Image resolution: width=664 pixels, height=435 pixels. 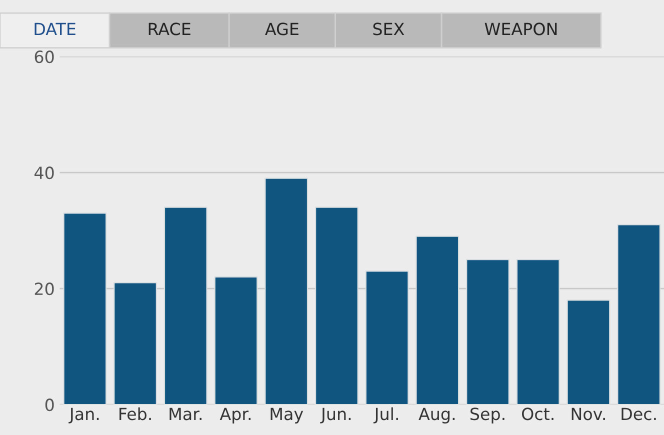 I want to click on x-tick-label: Aug., so click(x=436, y=416).